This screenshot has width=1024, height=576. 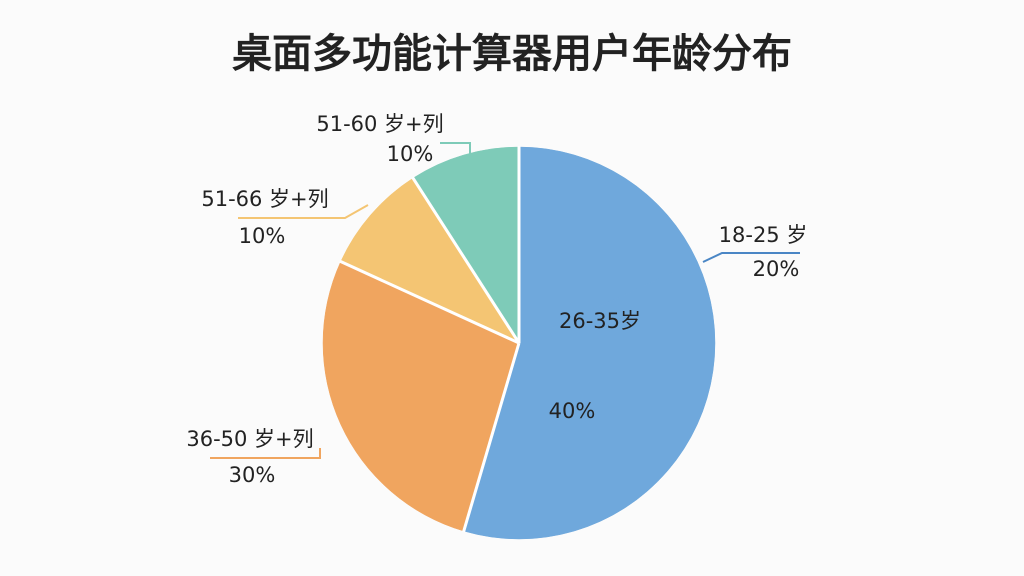 I want to click on value-label: 30%, so click(x=252, y=475).